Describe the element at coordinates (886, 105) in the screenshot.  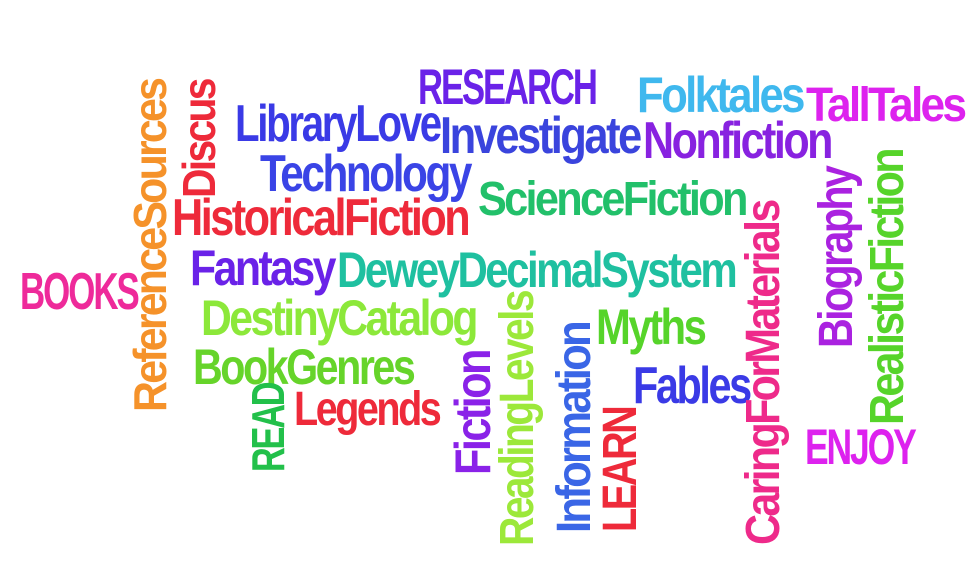
I see `word-talltales: TallTales` at that location.